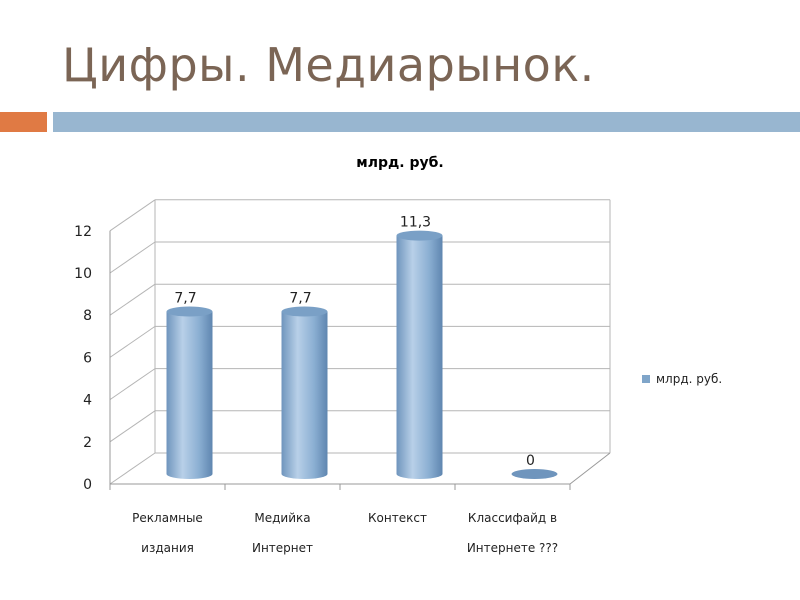 This screenshot has width=800, height=600. Describe the element at coordinates (689, 379) in the screenshot. I see `legend-label: млрд. руб.` at that location.